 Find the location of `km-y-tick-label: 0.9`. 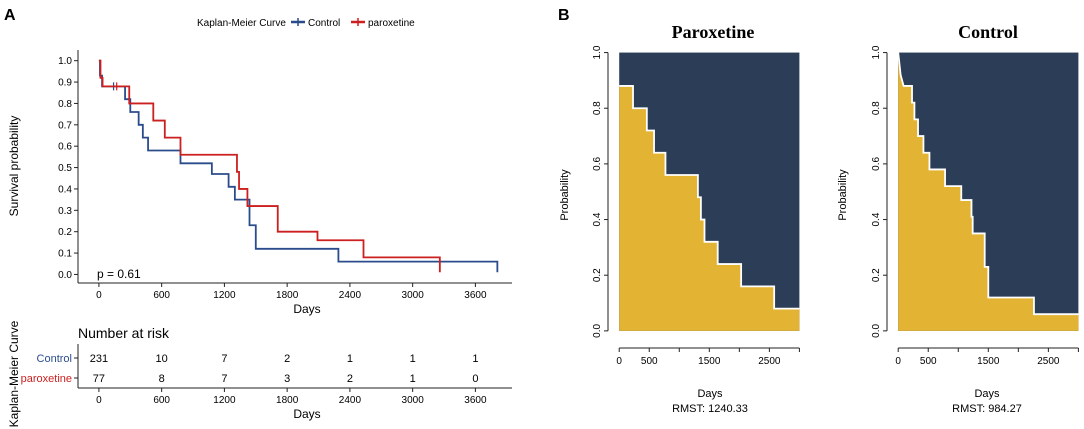

km-y-tick-label: 0.9 is located at coordinates (65, 83).